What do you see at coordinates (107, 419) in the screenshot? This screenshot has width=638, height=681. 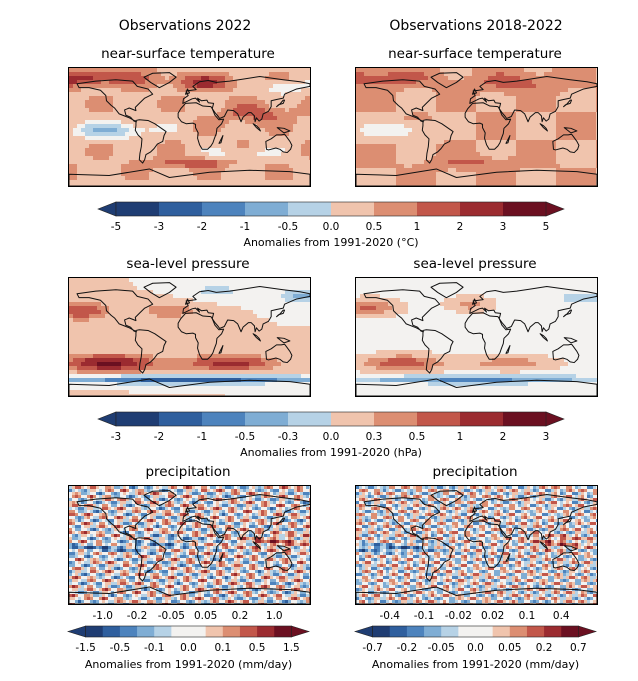 I see `pressure-colorbar-low-arrow` at bounding box center [107, 419].